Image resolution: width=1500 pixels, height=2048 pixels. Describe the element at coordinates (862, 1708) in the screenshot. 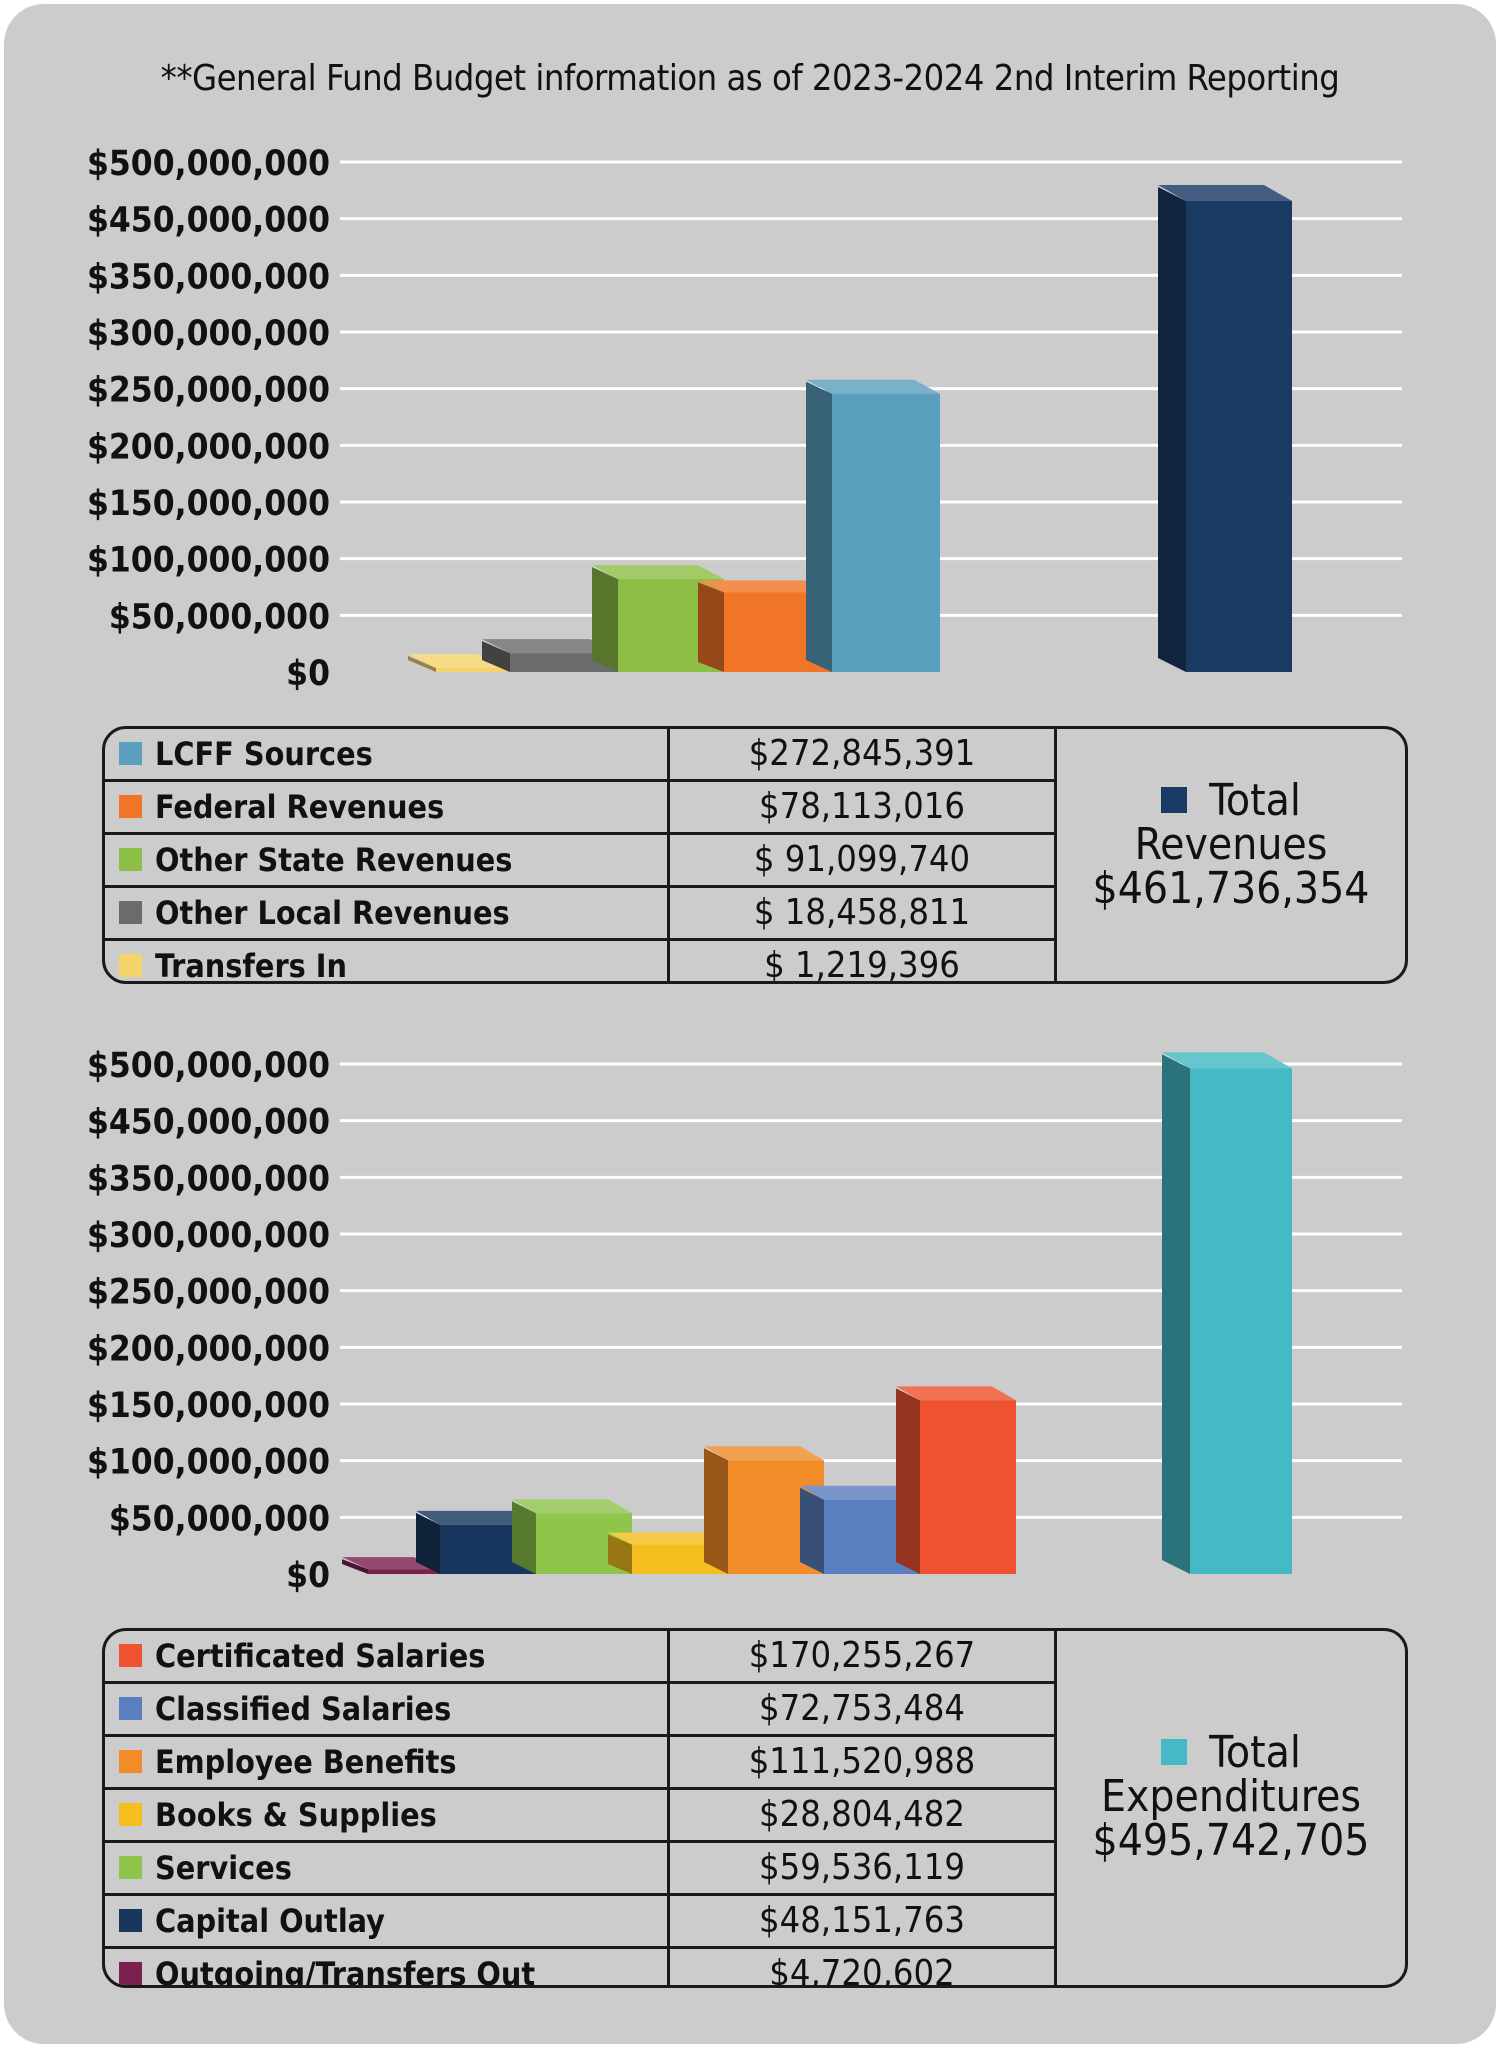

I see `row-value: $72,753,484` at that location.